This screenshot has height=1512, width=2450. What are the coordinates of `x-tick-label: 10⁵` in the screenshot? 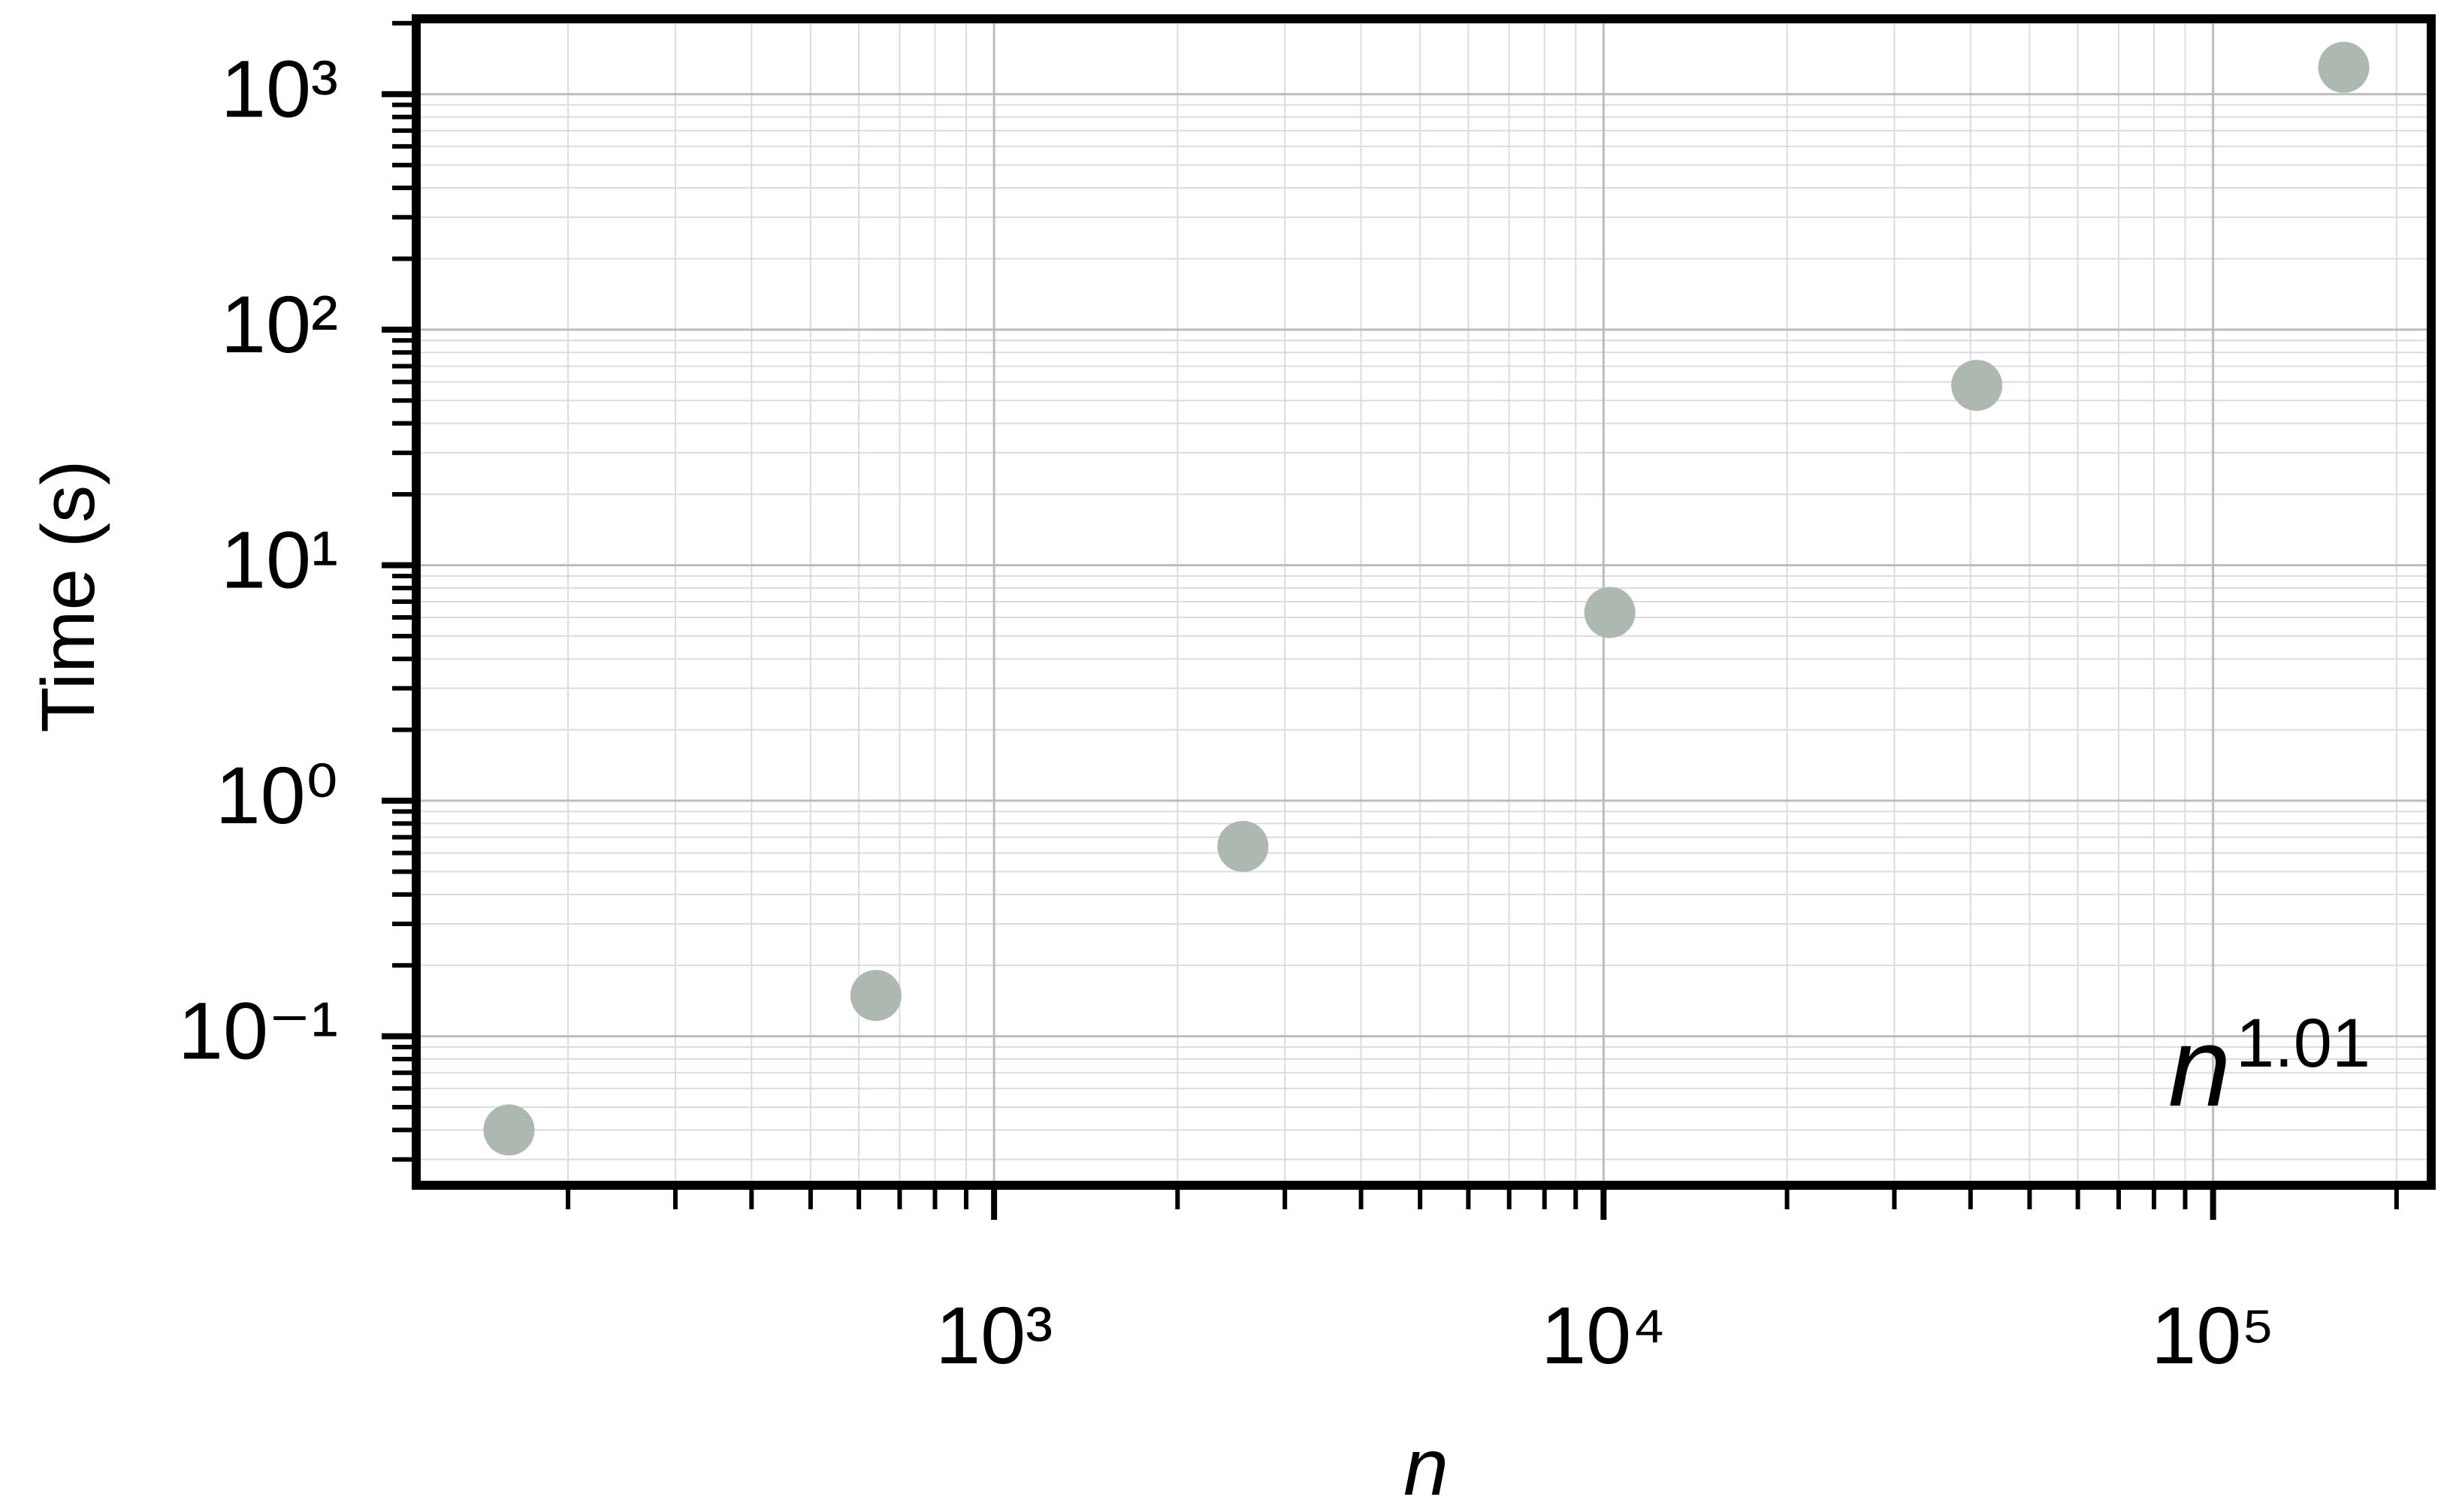 It's located at (2213, 1335).